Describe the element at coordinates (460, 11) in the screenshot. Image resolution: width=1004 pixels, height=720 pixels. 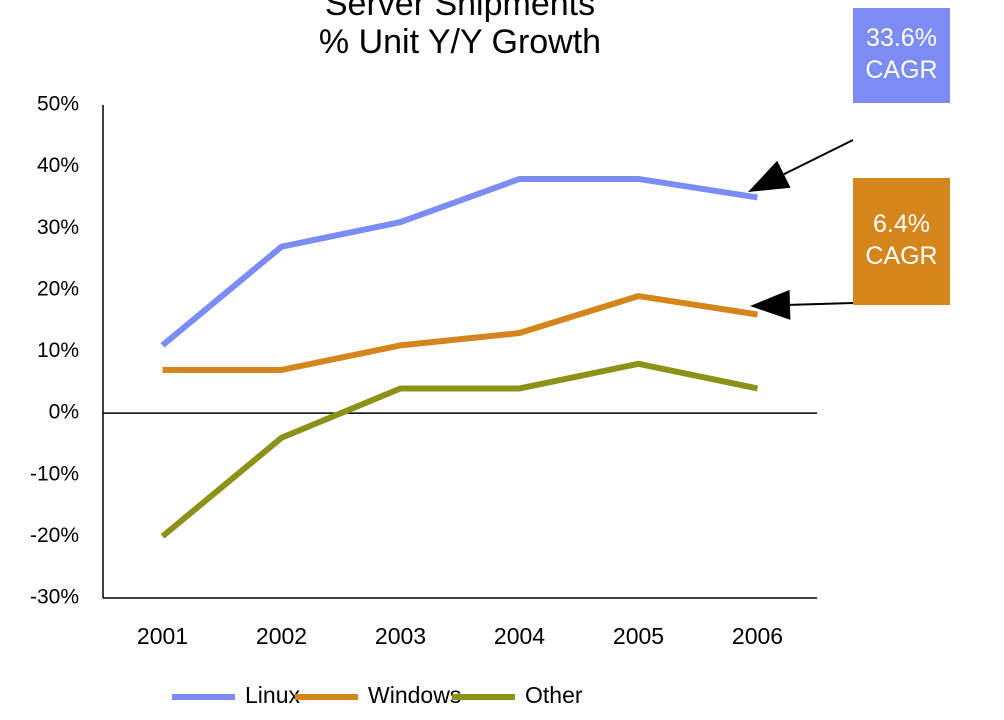
I see `chart-title: Server Shipments` at that location.